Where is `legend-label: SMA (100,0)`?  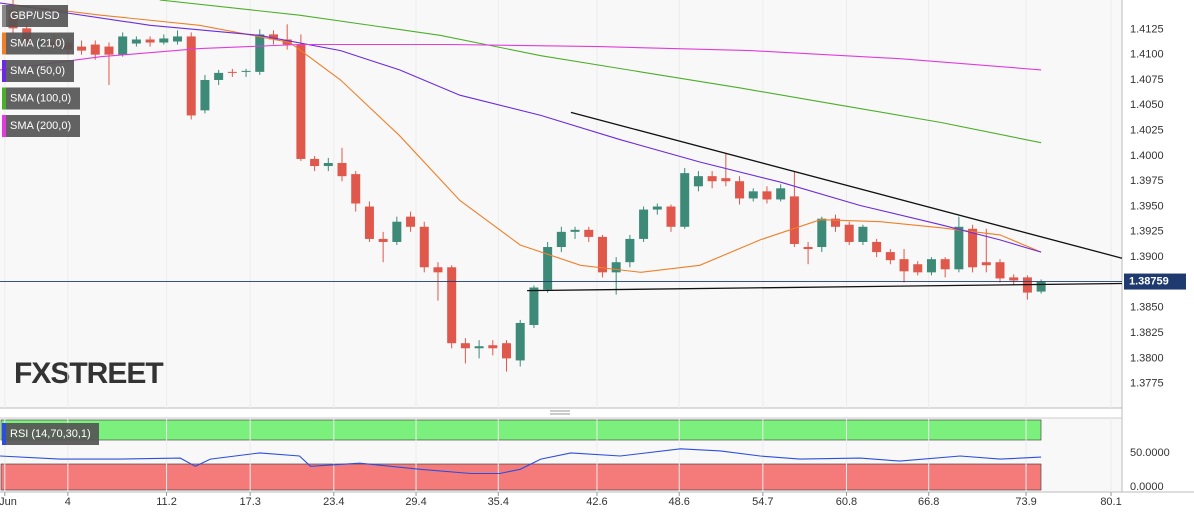 legend-label: SMA (100,0) is located at coordinates (40, 98).